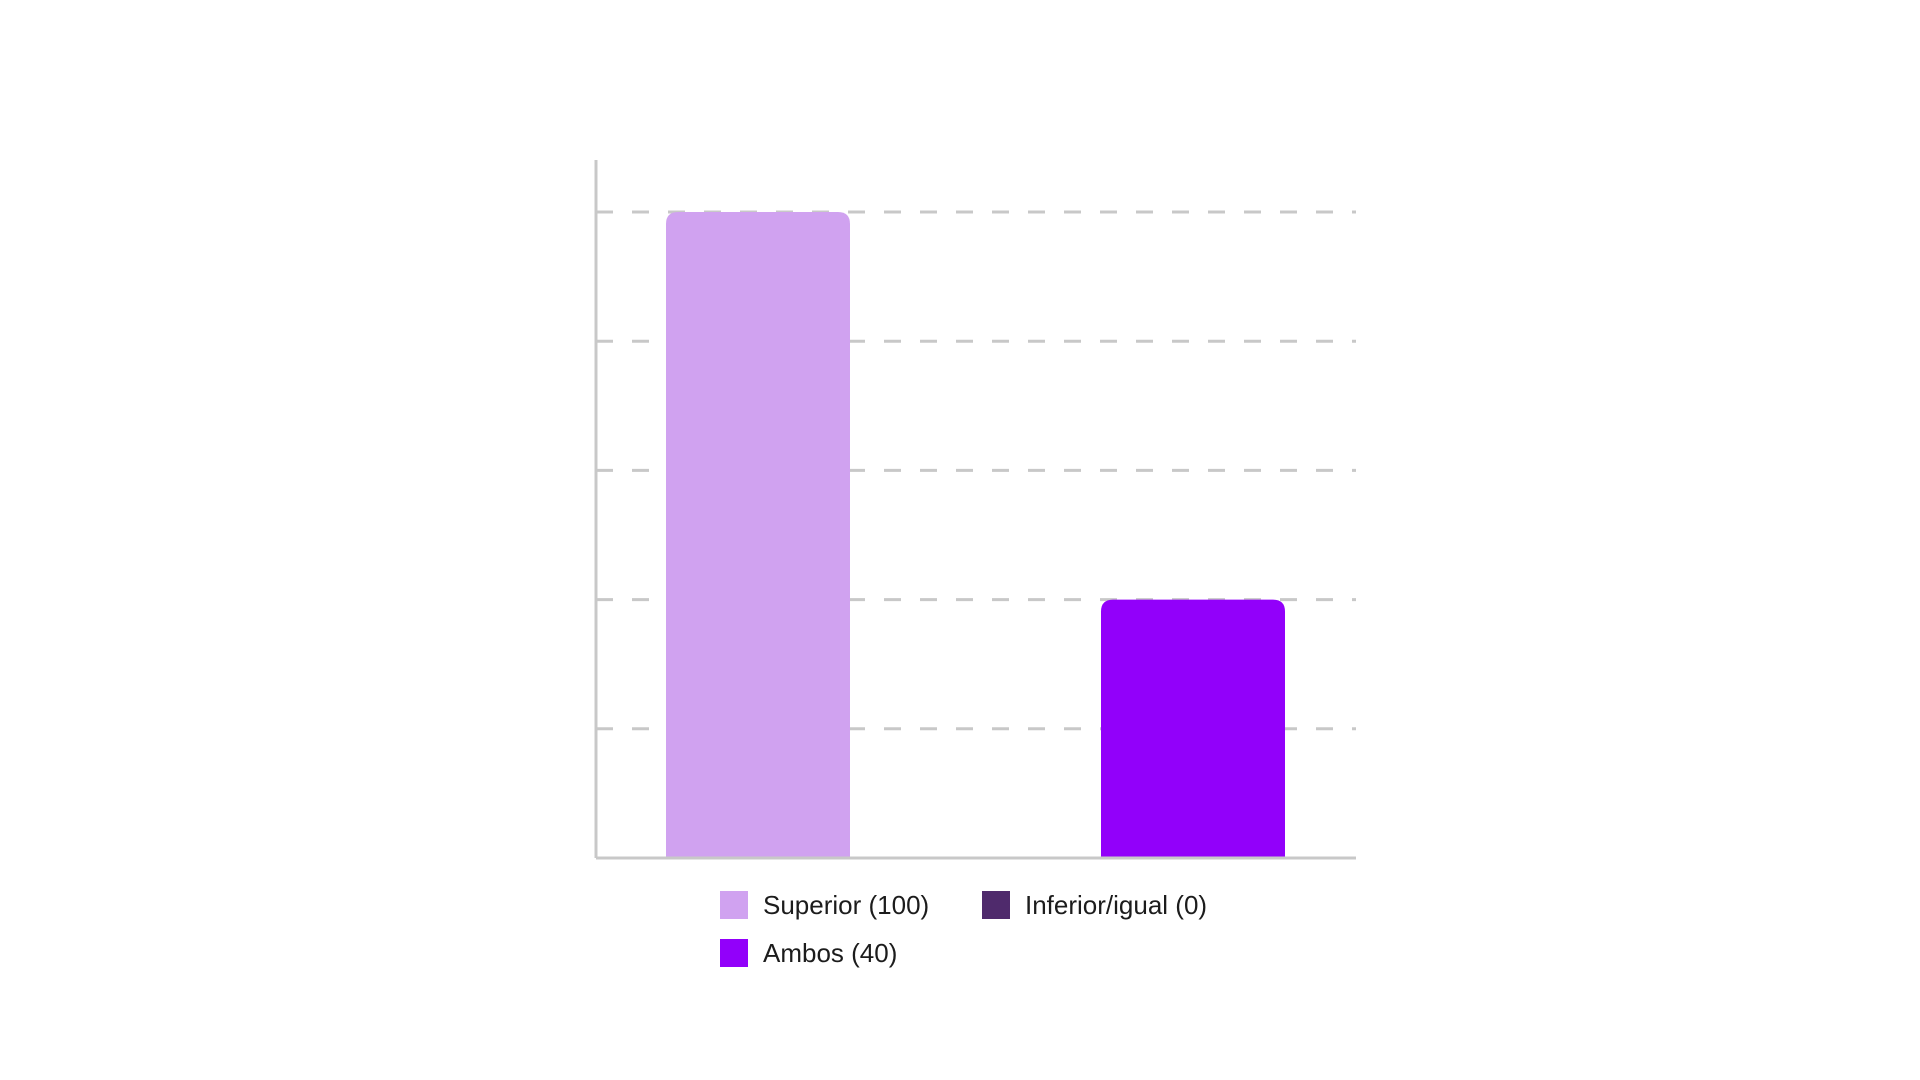 This screenshot has width=1920, height=1080. I want to click on legend-swatch-inferior-igual, so click(996, 905).